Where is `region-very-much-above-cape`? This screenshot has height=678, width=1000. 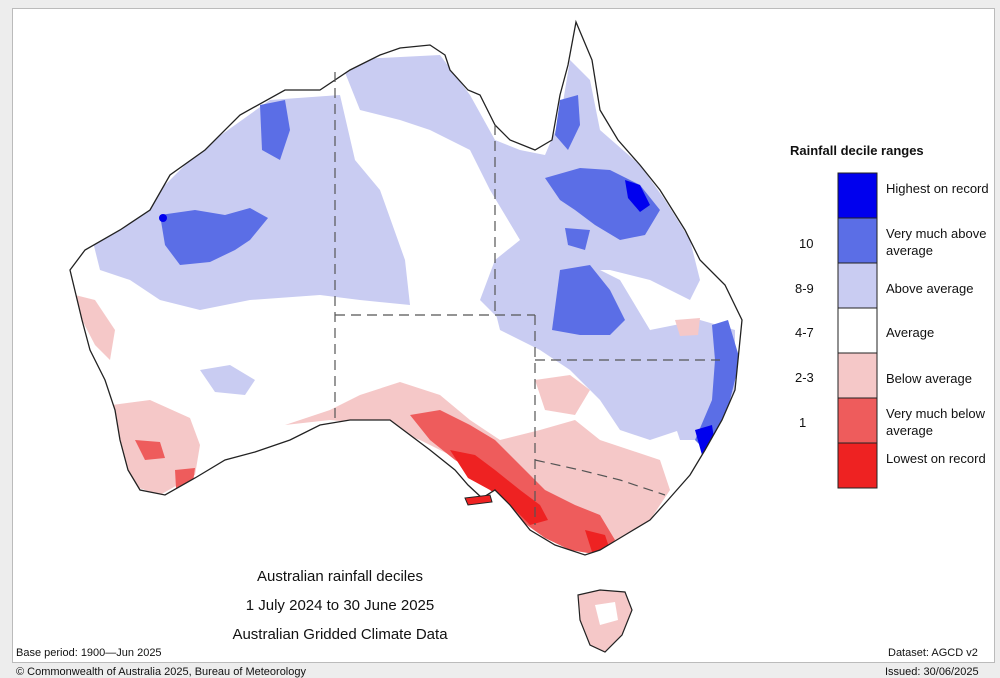
region-very-much-above-cape is located at coordinates (567, 122).